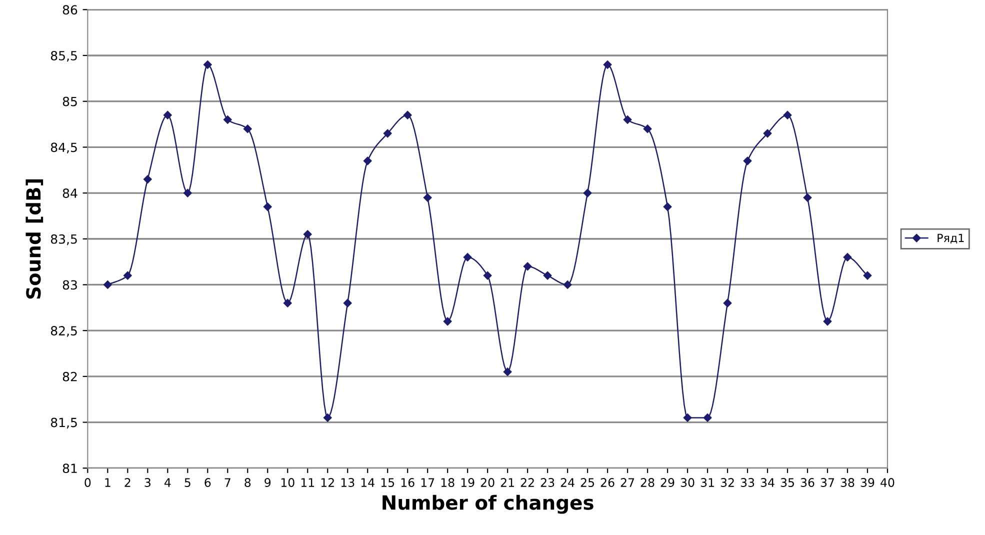 Image resolution: width=985 pixels, height=535 pixels. I want to click on y-tick-label: 84, so click(70, 193).